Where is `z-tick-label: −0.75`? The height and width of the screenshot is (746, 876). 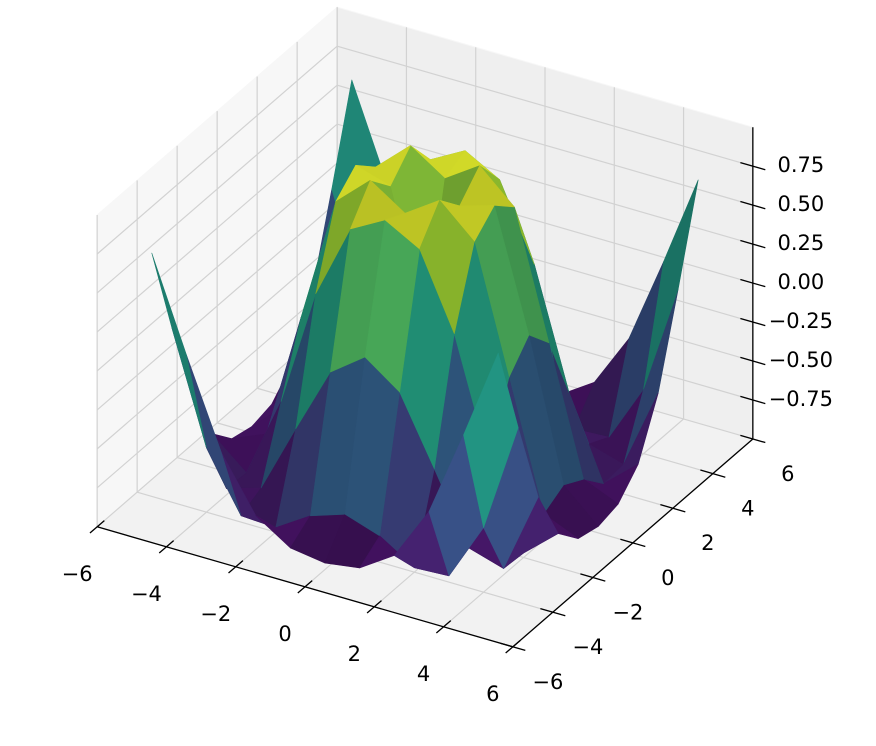
z-tick-label: −0.75 is located at coordinates (801, 399).